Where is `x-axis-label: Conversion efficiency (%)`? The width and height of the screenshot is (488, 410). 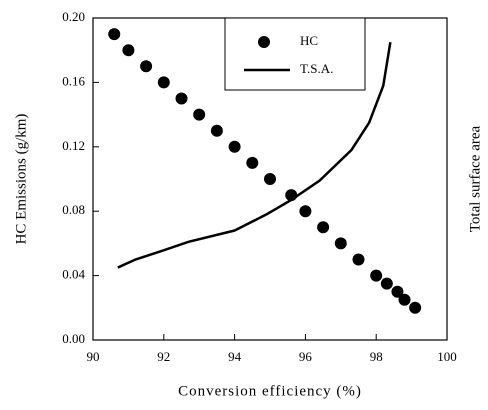
x-axis-label: Conversion efficiency (%) is located at coordinates (270, 391).